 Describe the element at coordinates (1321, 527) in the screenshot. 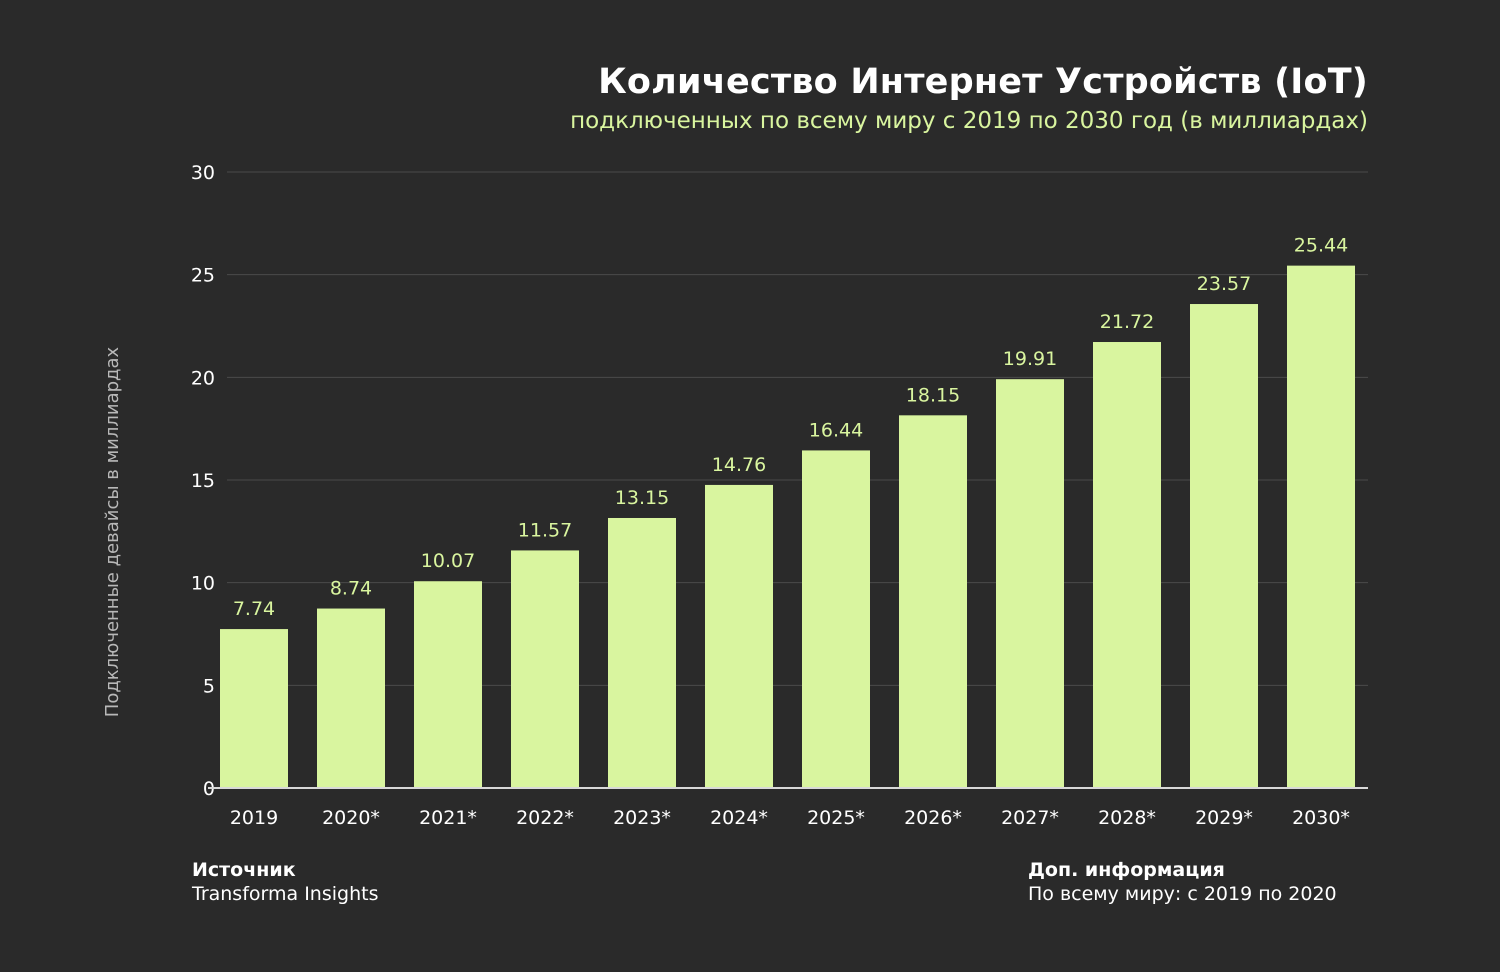

I see `bar-2030` at that location.